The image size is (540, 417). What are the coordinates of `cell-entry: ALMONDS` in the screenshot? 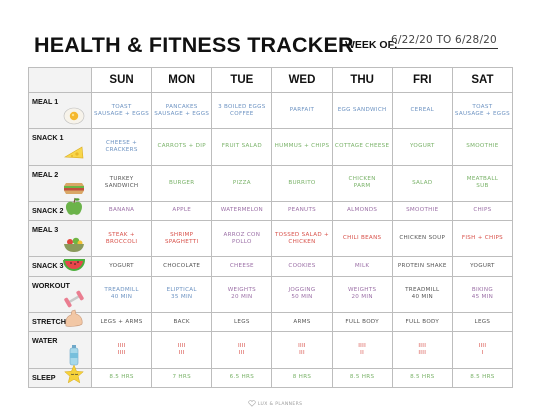 It's located at (362, 210).